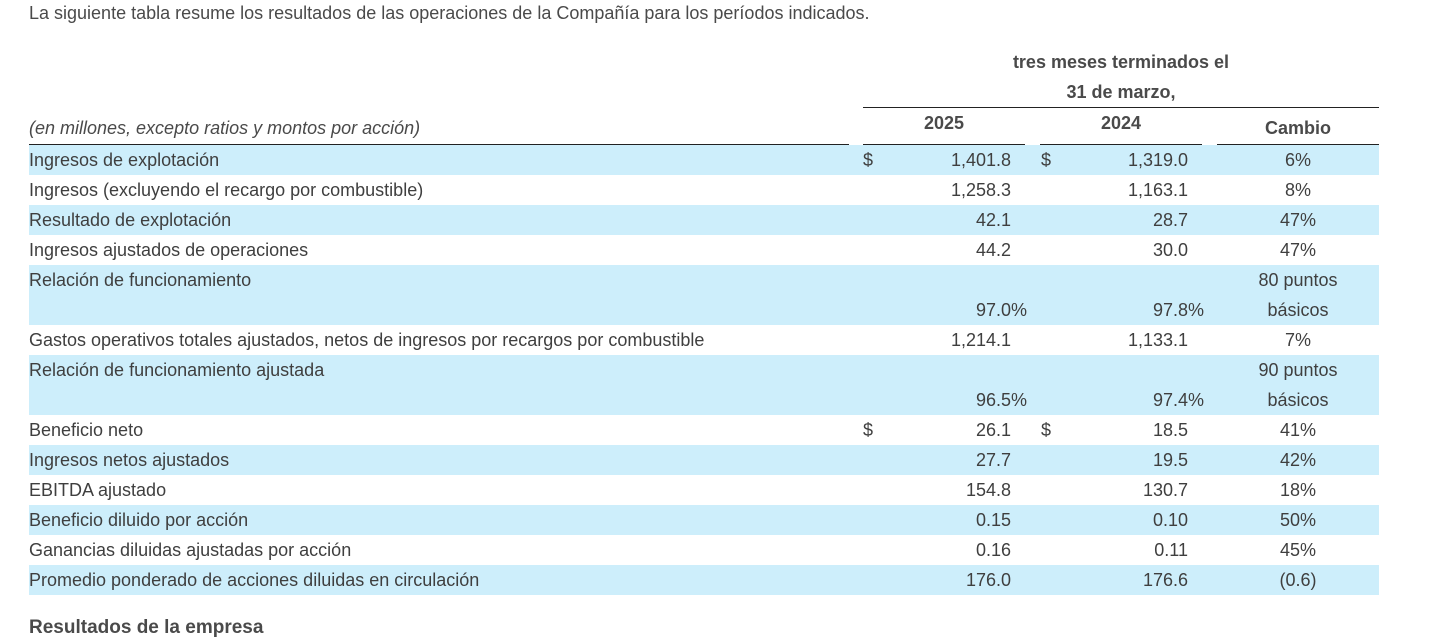 The width and height of the screenshot is (1430, 639). What do you see at coordinates (980, 340) in the screenshot?
I see `value-2025: 1,214.1` at bounding box center [980, 340].